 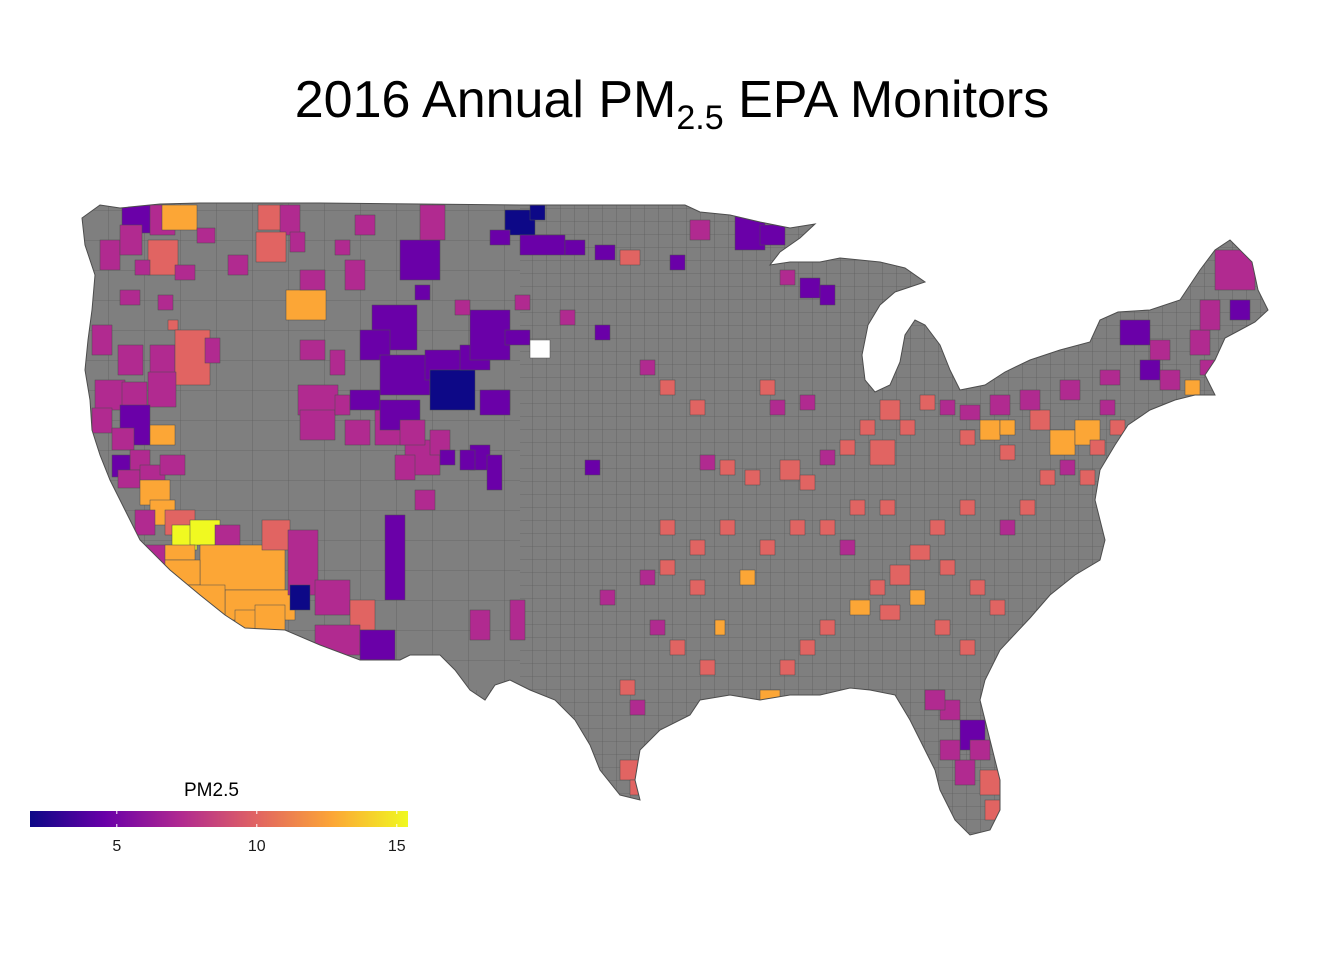 What do you see at coordinates (886, 100) in the screenshot?
I see `title-rest: EPA Monitors` at bounding box center [886, 100].